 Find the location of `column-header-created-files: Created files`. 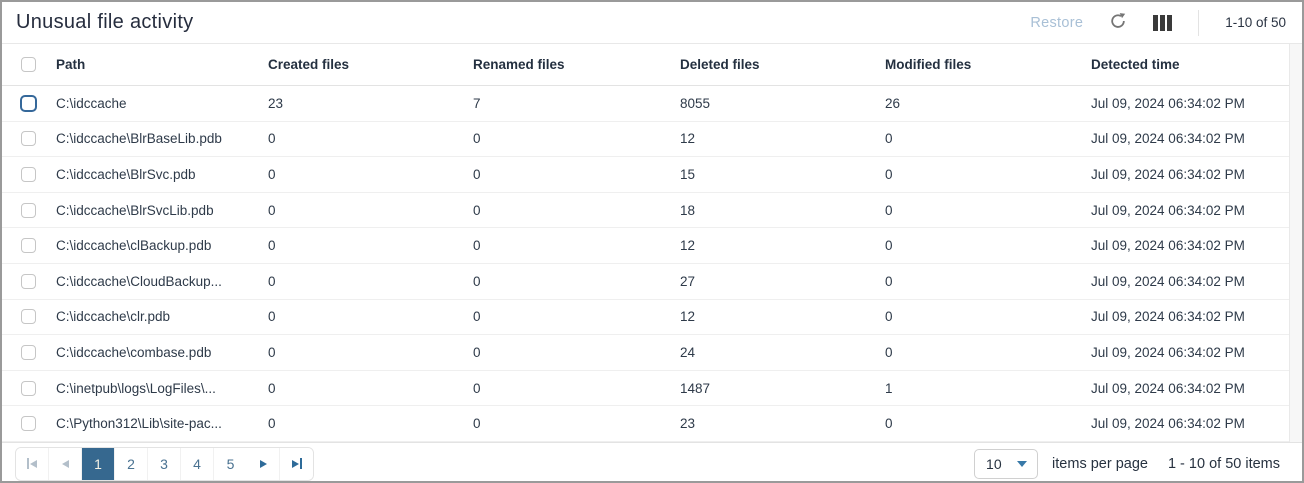

column-header-created-files: Created files is located at coordinates (309, 64).